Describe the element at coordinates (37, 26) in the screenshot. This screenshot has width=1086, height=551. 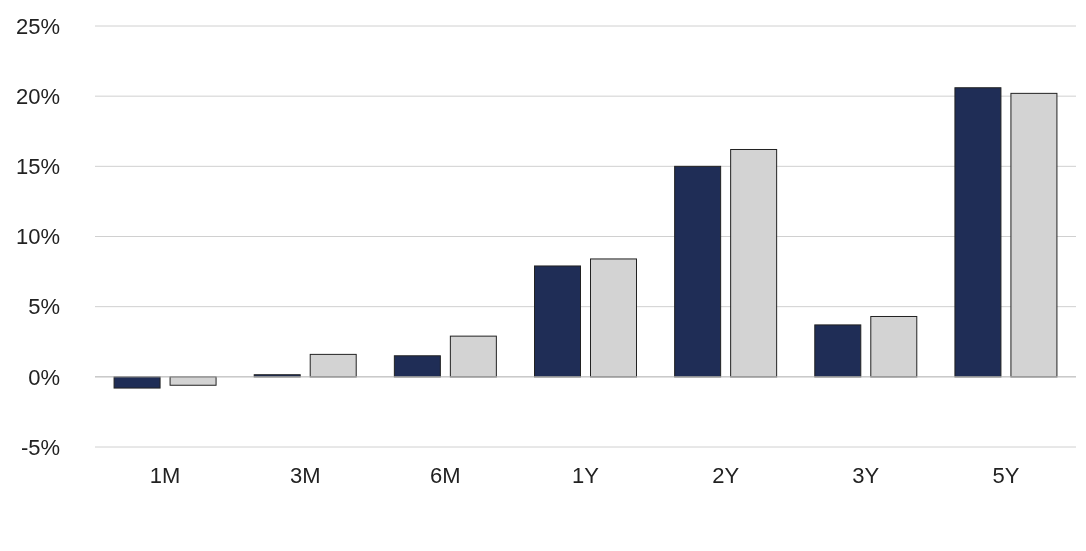
I see `y-tick-label: 25%` at that location.